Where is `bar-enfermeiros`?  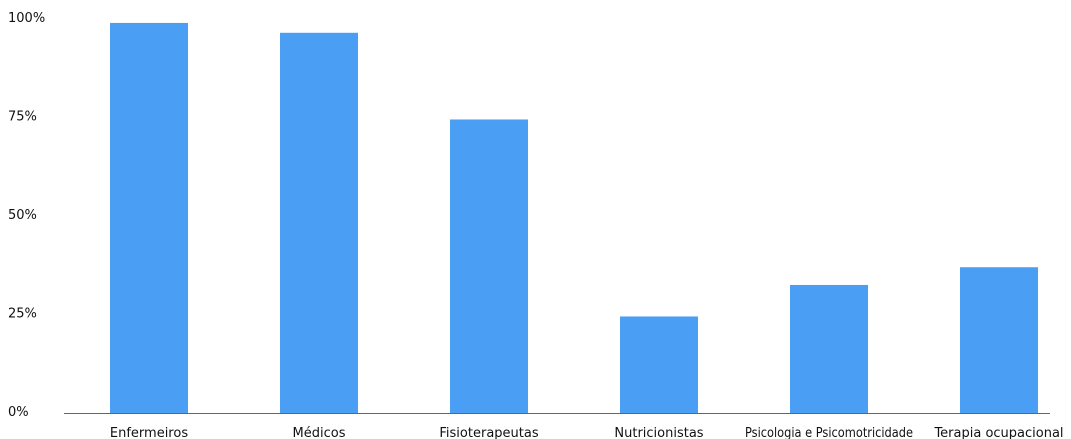 bar-enfermeiros is located at coordinates (149, 217).